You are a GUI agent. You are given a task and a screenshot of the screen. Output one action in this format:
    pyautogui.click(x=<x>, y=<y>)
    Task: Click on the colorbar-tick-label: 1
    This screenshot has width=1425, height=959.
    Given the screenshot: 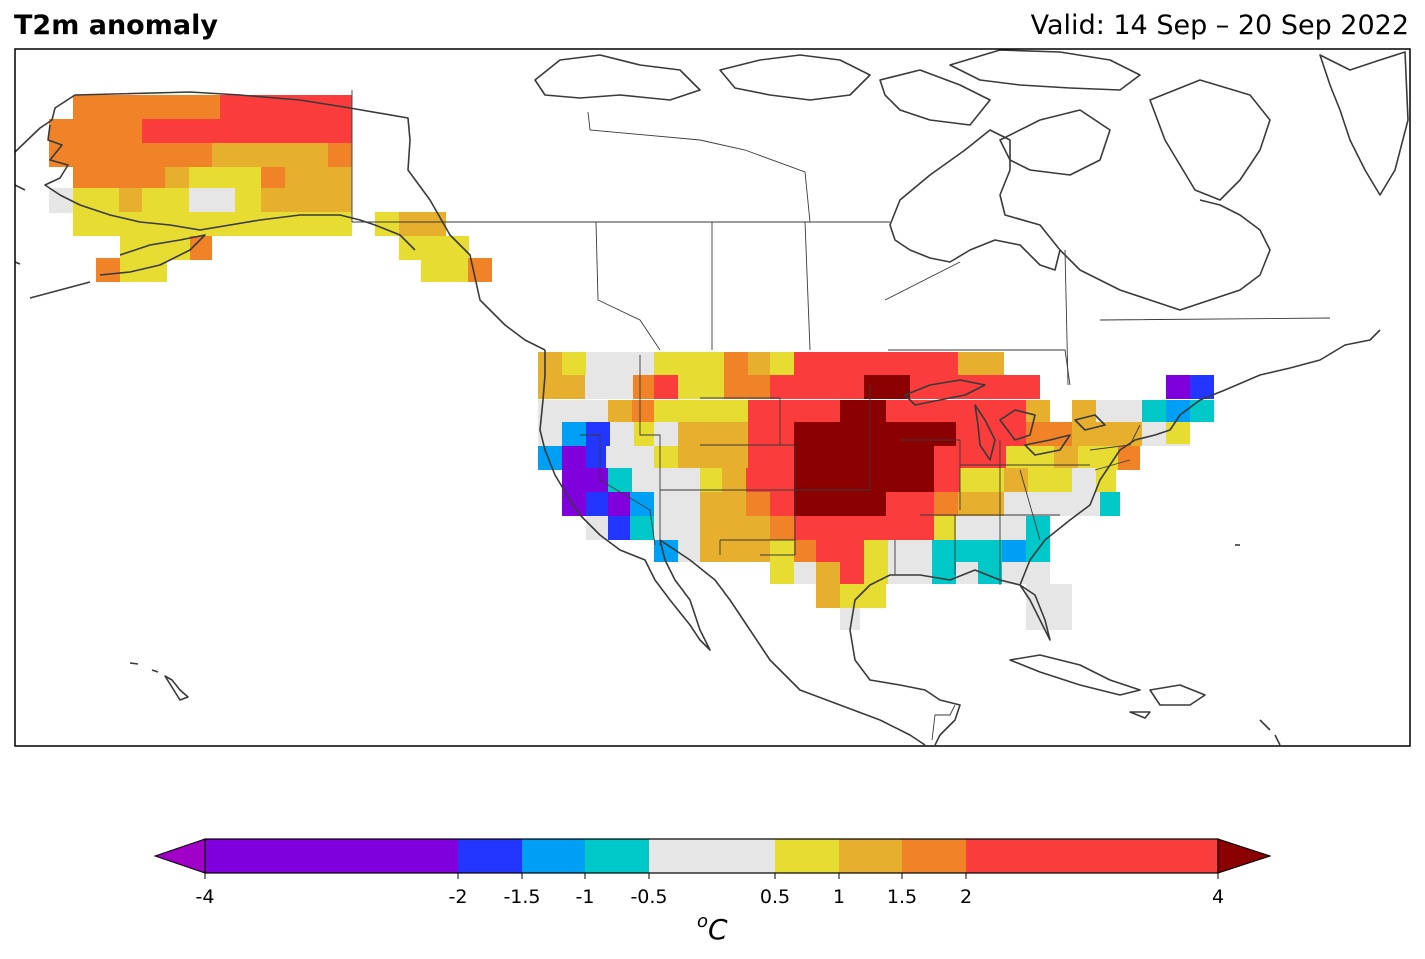 What is the action you would take?
    pyautogui.click(x=839, y=897)
    